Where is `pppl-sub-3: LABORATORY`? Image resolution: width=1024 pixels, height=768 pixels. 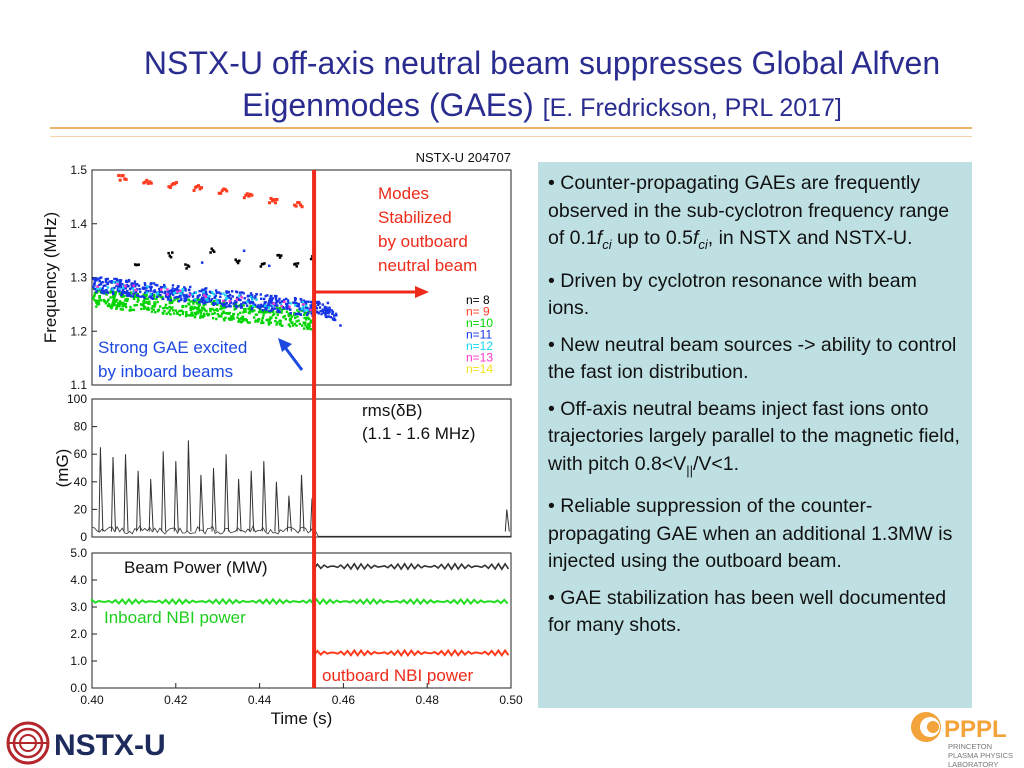 pppl-sub-3: LABORATORY is located at coordinates (973, 764).